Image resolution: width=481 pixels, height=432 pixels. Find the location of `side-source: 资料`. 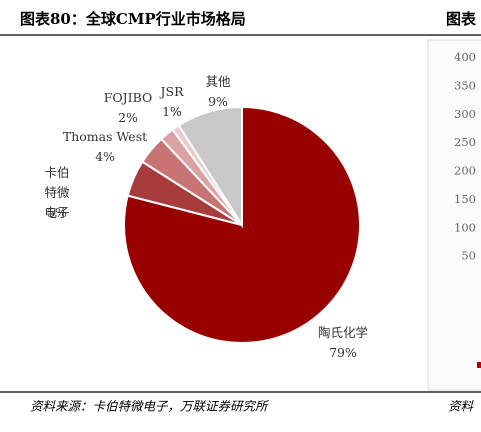

side-source: 资料 is located at coordinates (461, 406).